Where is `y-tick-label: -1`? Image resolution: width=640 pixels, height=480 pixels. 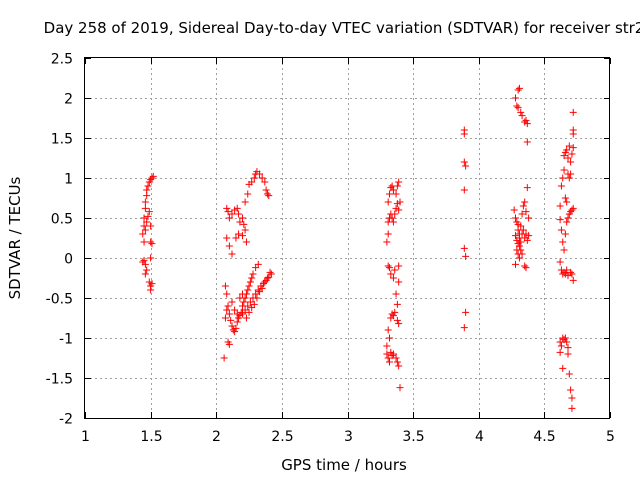 y-tick-label: -1 is located at coordinates (66, 340).